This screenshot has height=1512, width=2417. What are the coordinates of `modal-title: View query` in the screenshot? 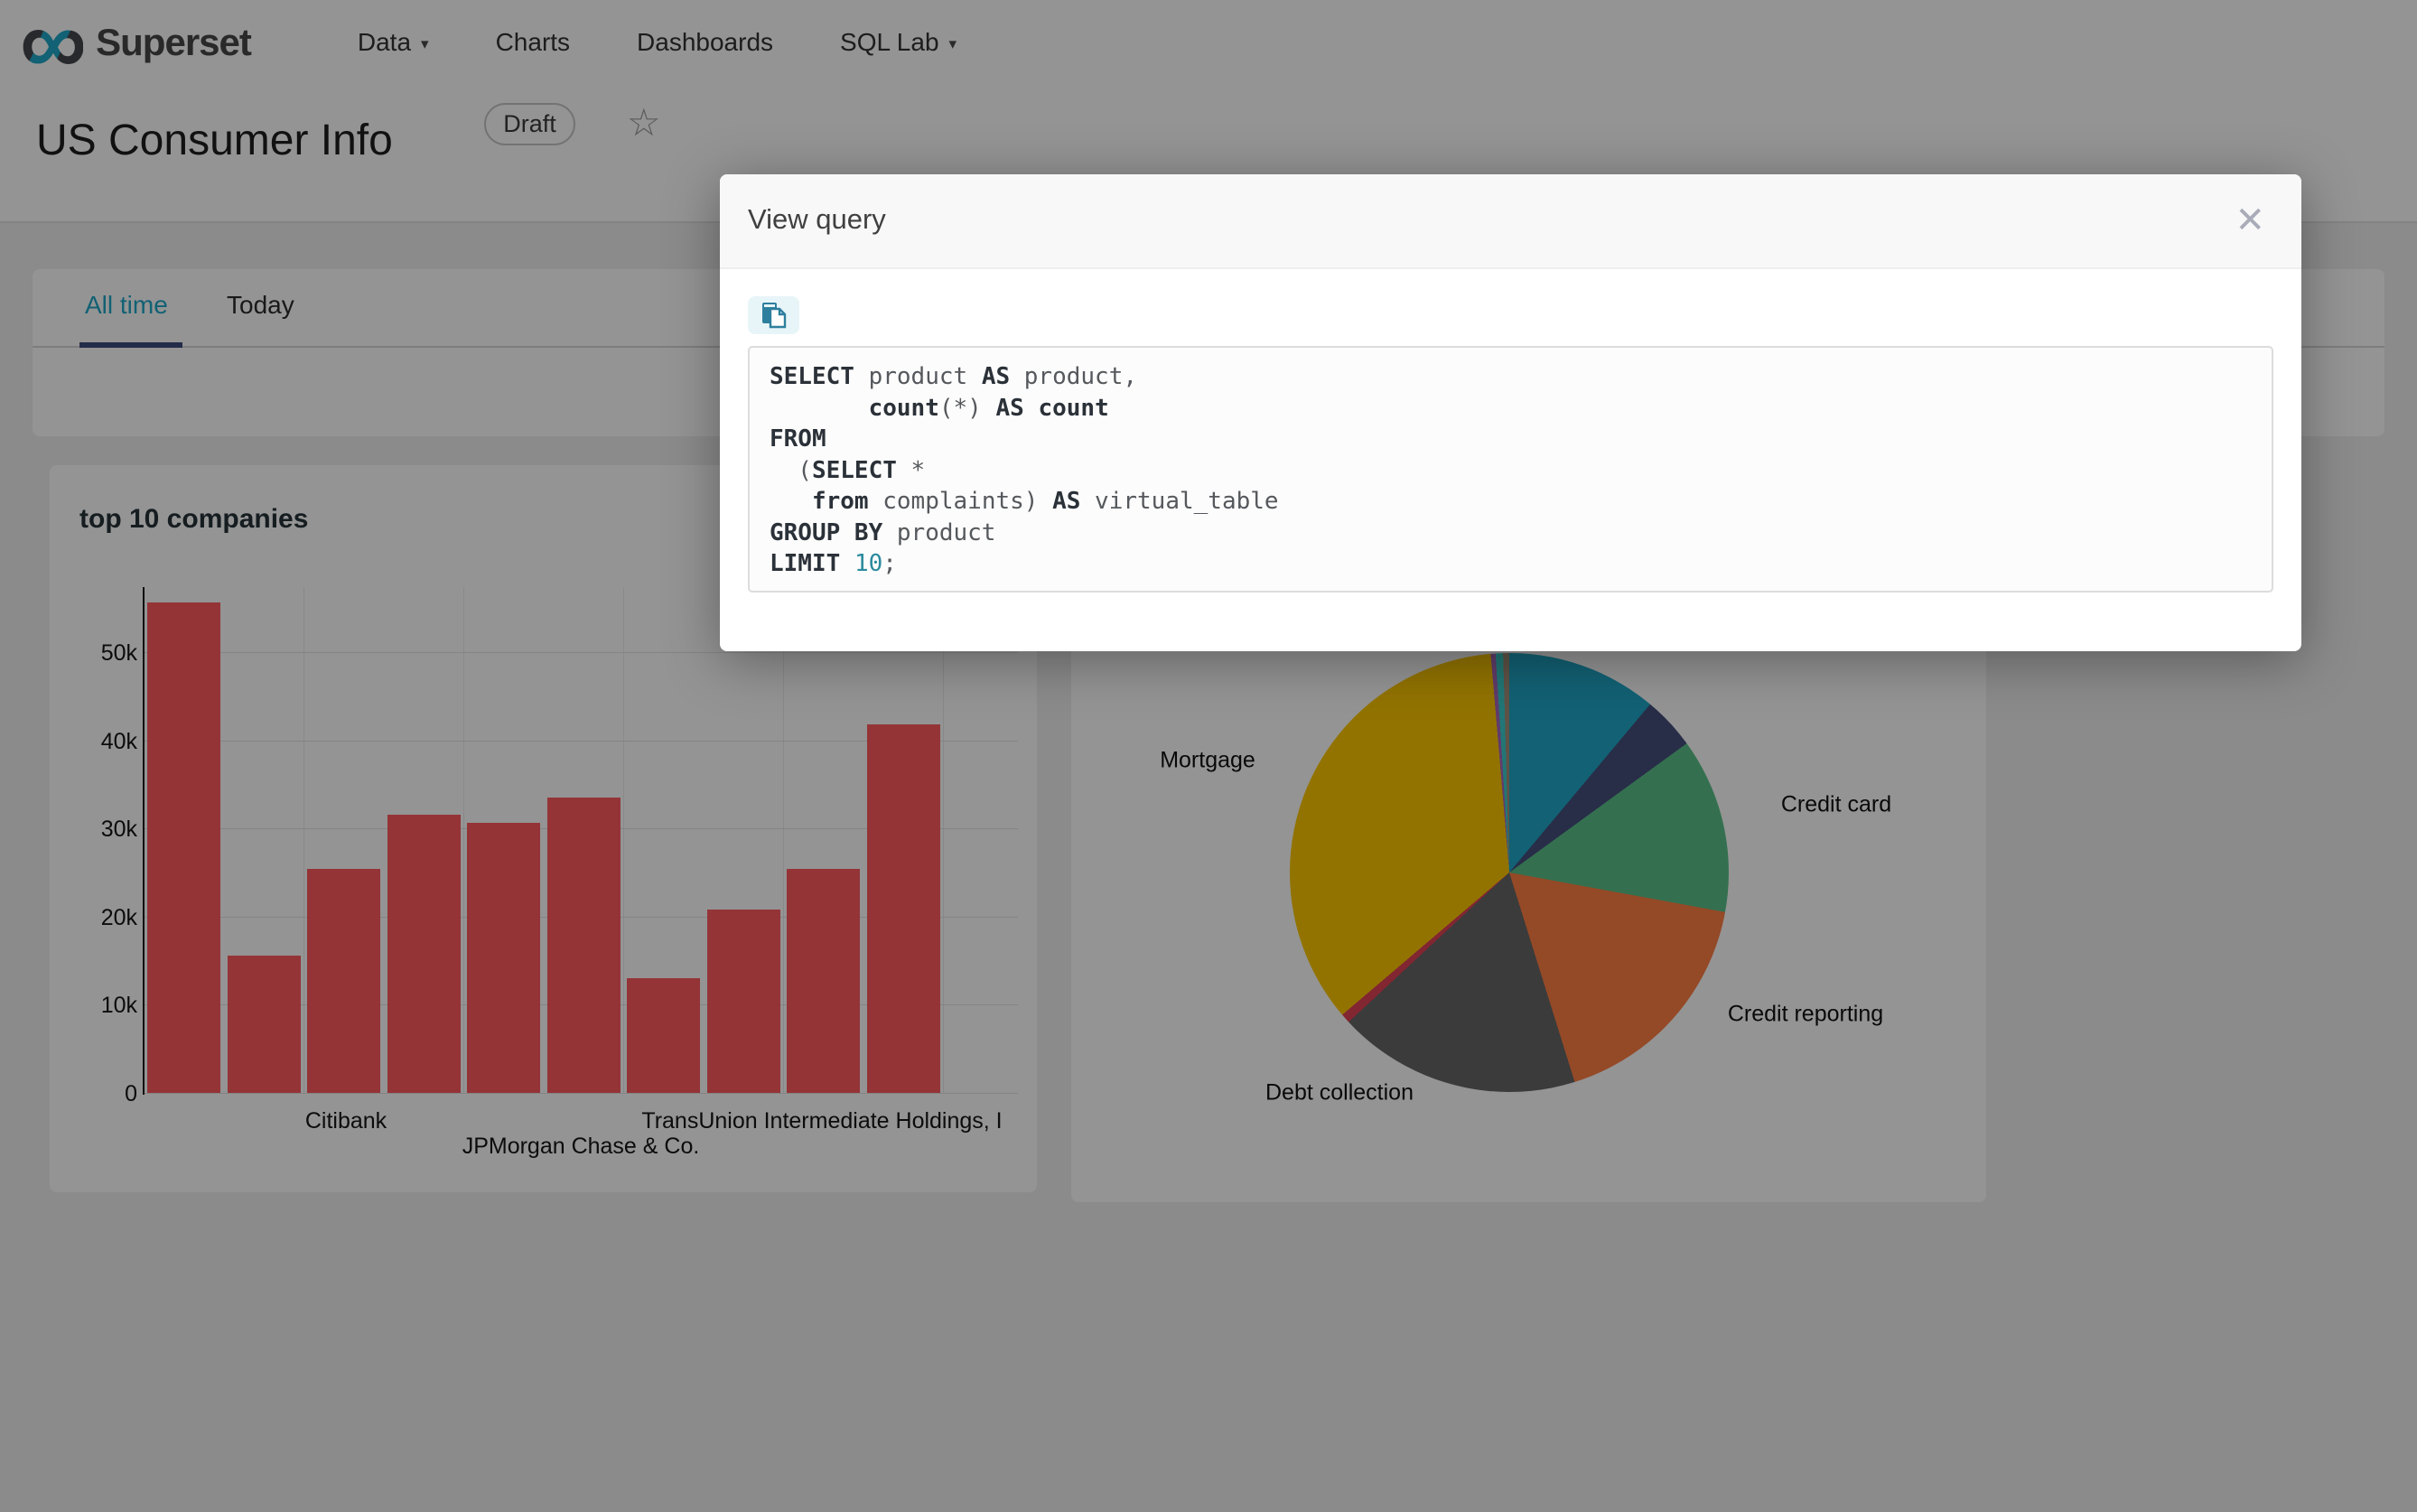 It's located at (817, 219).